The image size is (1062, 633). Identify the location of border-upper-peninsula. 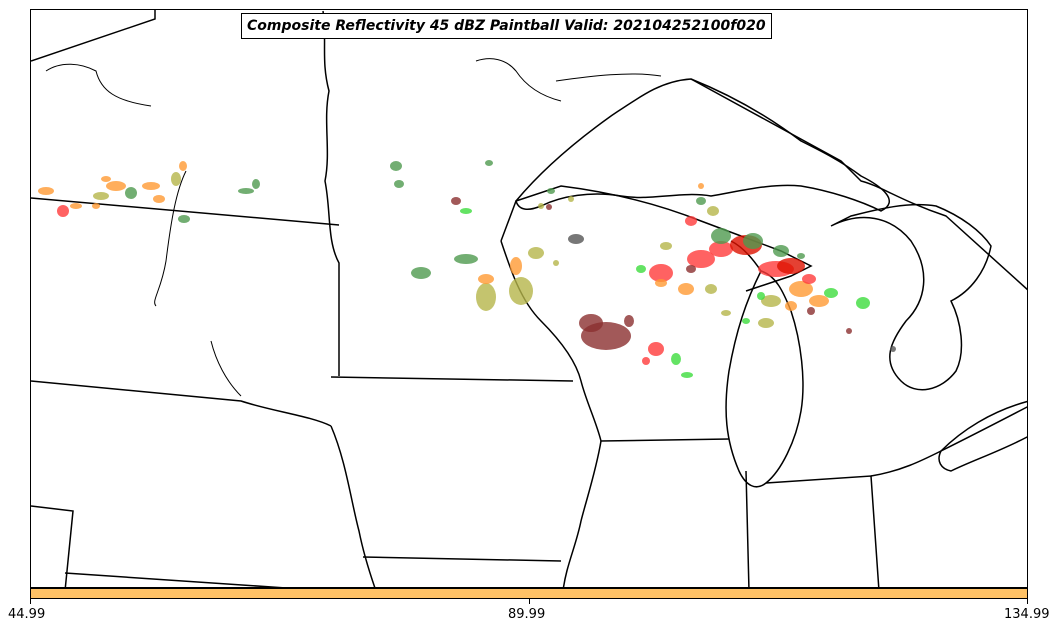
(776, 263).